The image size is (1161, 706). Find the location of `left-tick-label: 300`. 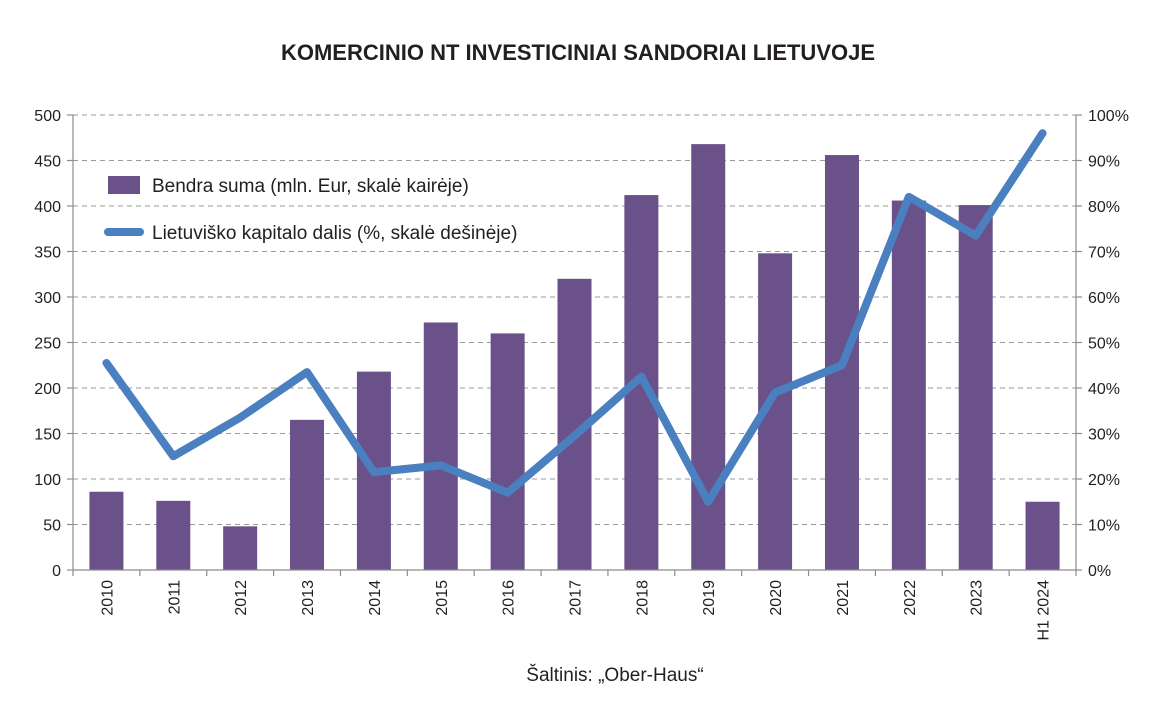

left-tick-label: 300 is located at coordinates (47, 298).